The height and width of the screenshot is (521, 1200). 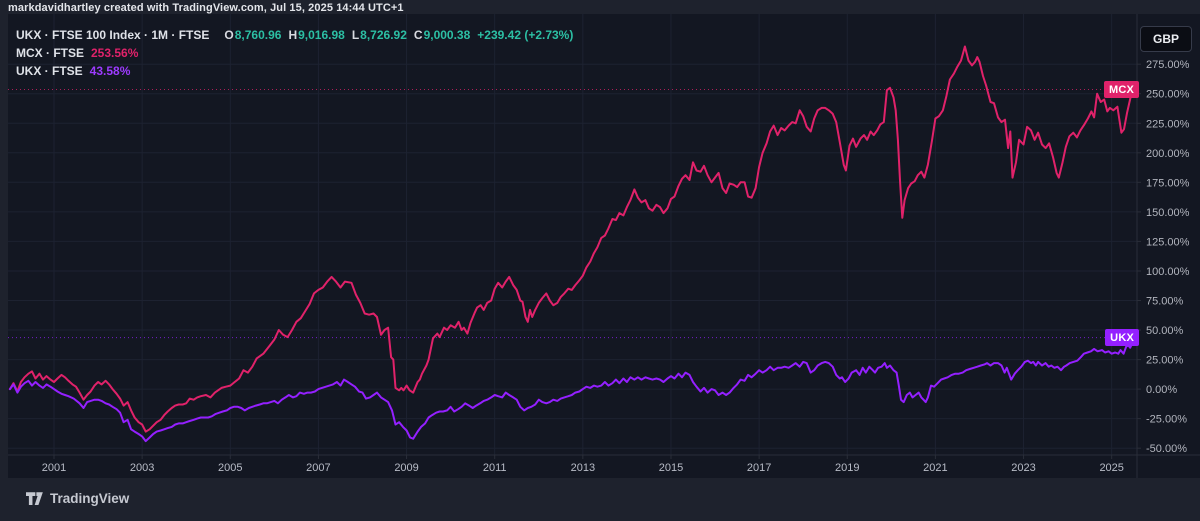 I want to click on price-axis-label: 225.00%, so click(x=1168, y=124).